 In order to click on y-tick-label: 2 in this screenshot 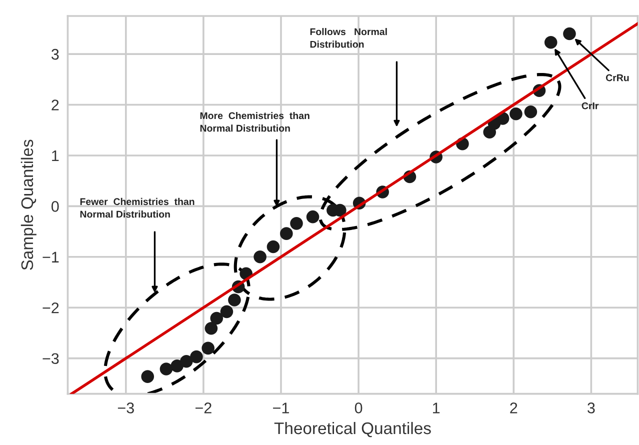, I will do `click(55, 105)`.